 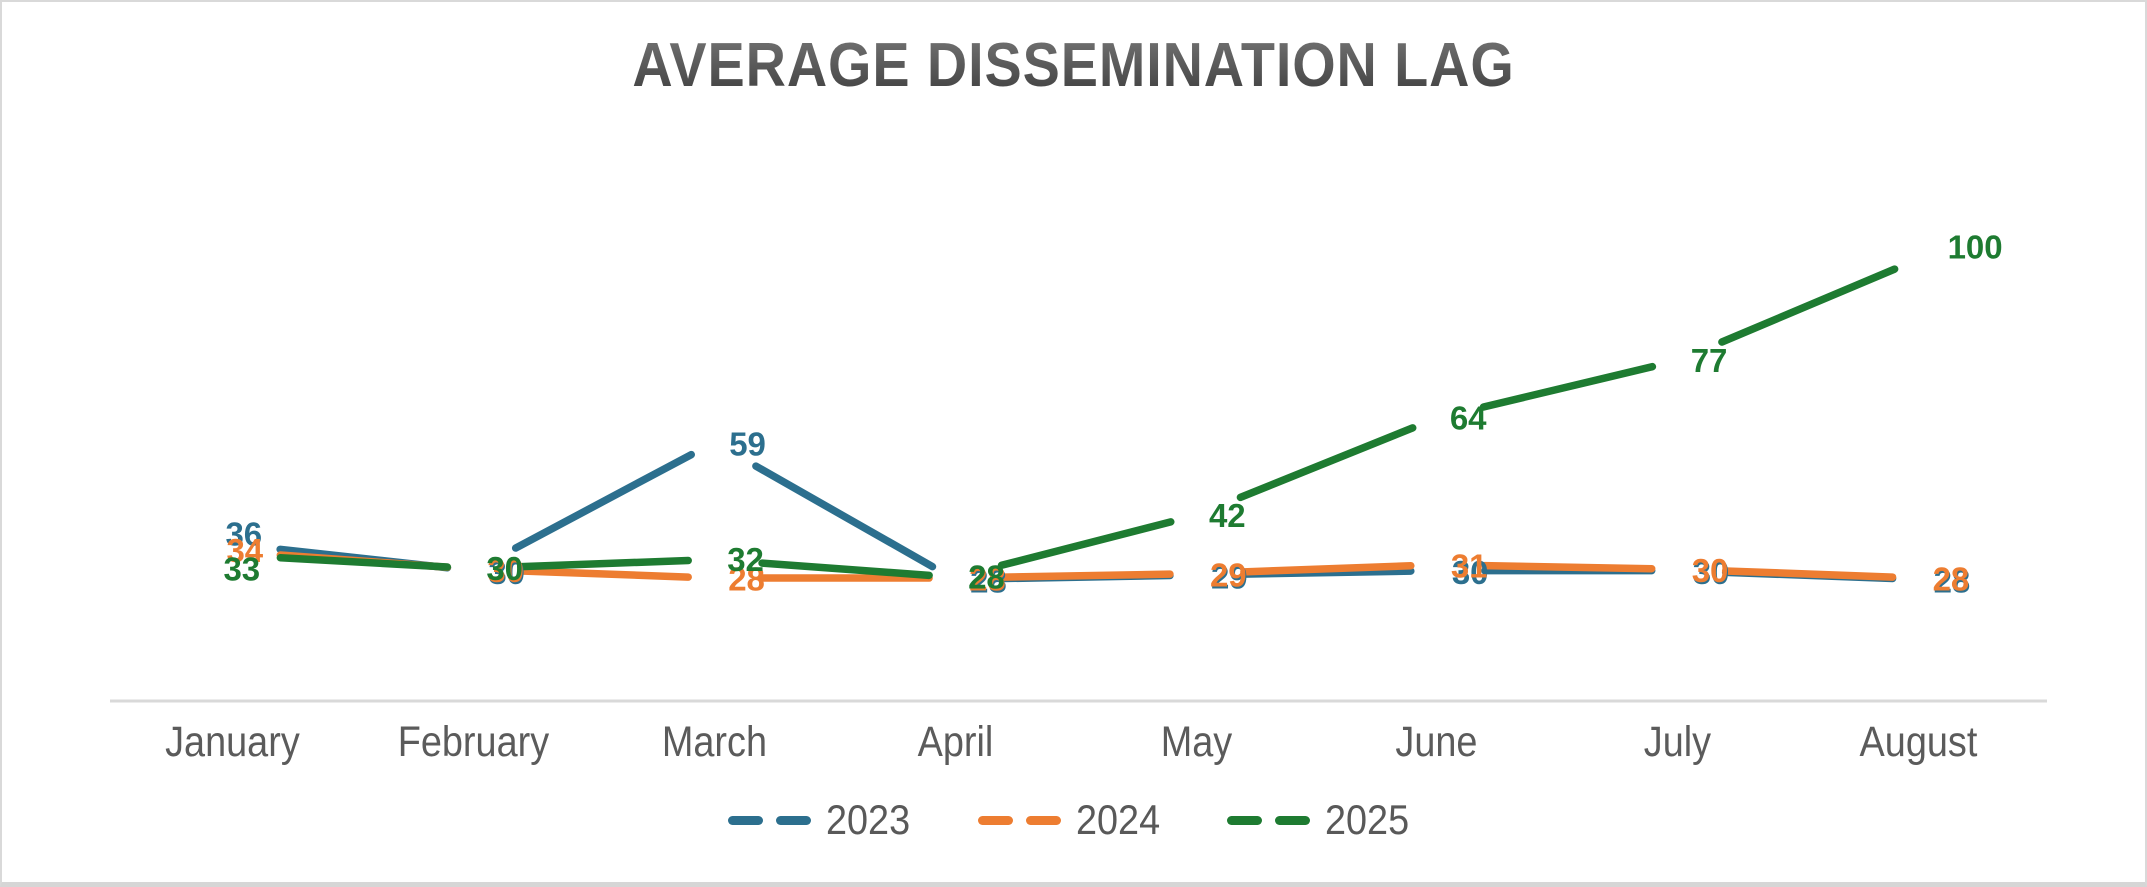 I want to click on x-axis-label-april: April, so click(x=955, y=742).